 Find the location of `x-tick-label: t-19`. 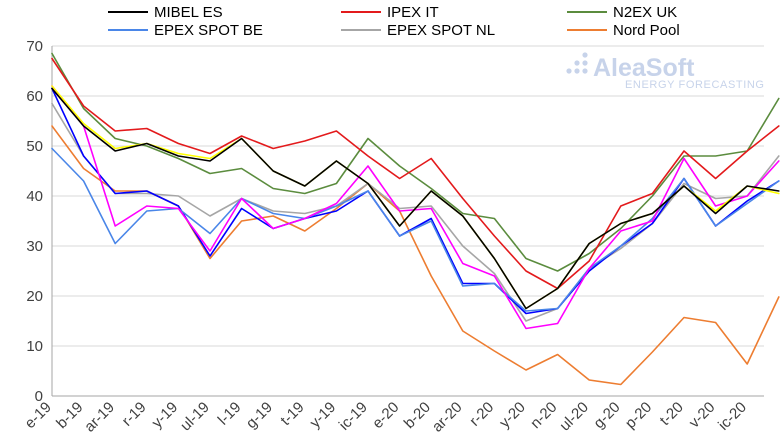

x-tick-label: t-19 is located at coordinates (292, 414).